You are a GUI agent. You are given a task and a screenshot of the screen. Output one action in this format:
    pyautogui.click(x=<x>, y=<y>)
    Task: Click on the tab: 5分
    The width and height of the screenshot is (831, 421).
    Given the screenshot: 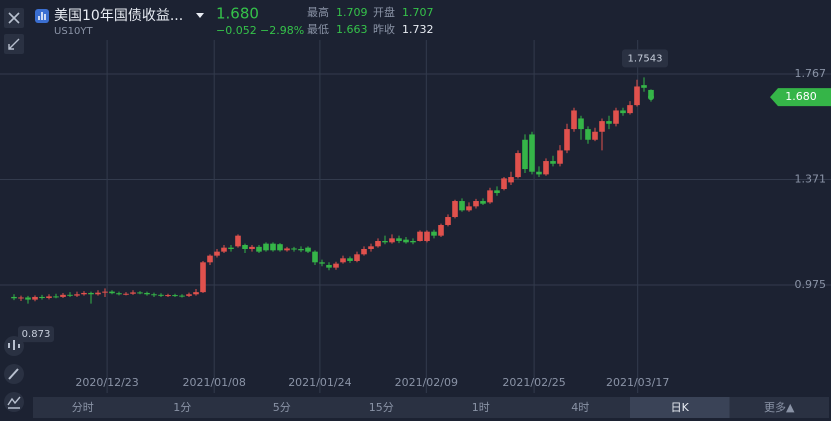 What is the action you would take?
    pyautogui.click(x=282, y=407)
    